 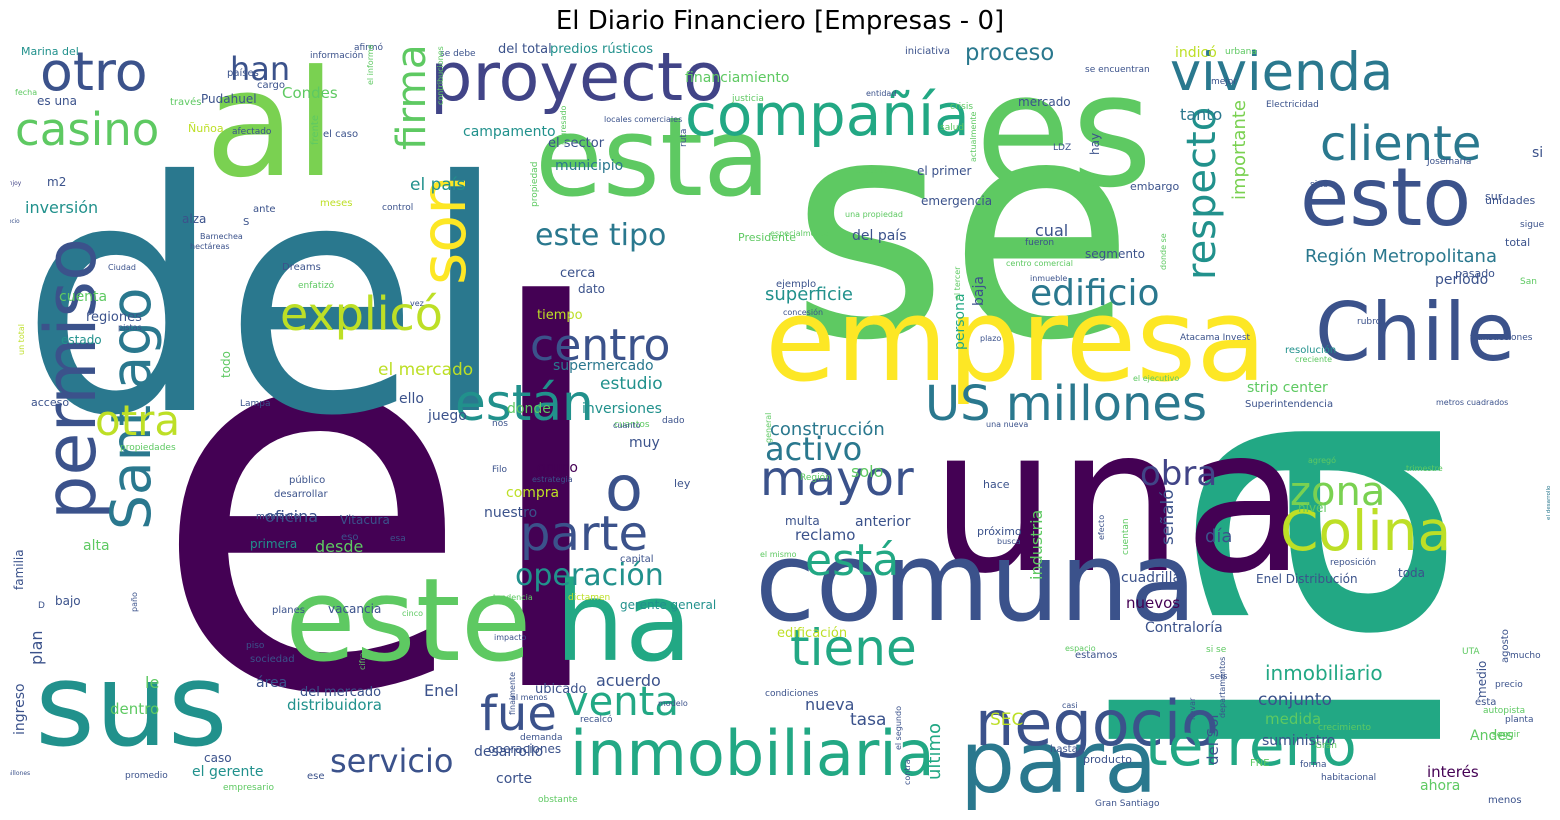 I want to click on word-ahora: ahora, so click(x=1440, y=786).